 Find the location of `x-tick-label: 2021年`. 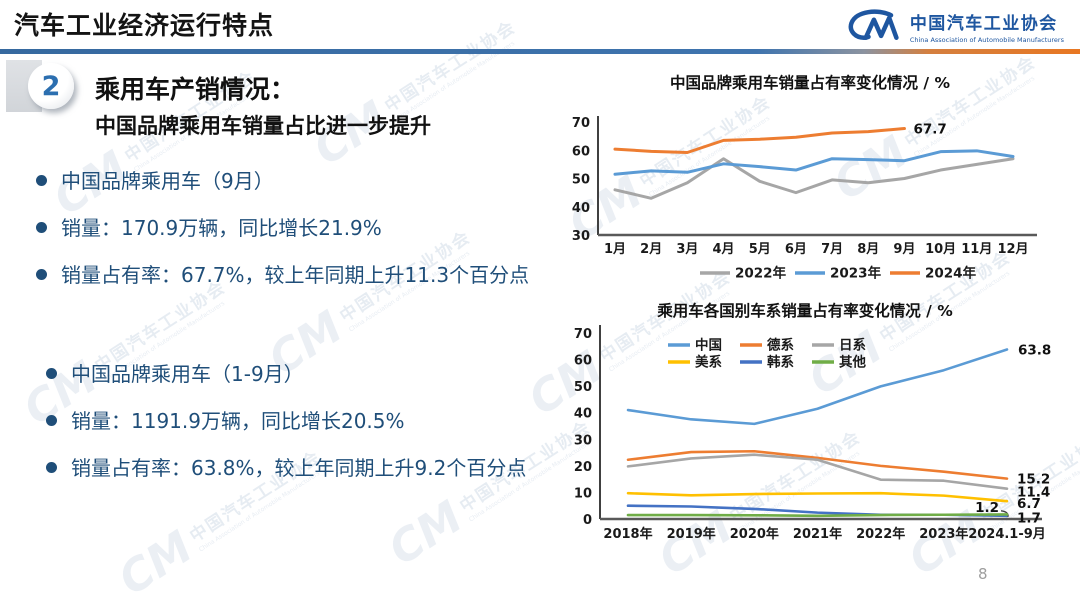

x-tick-label: 2021年 is located at coordinates (817, 534).